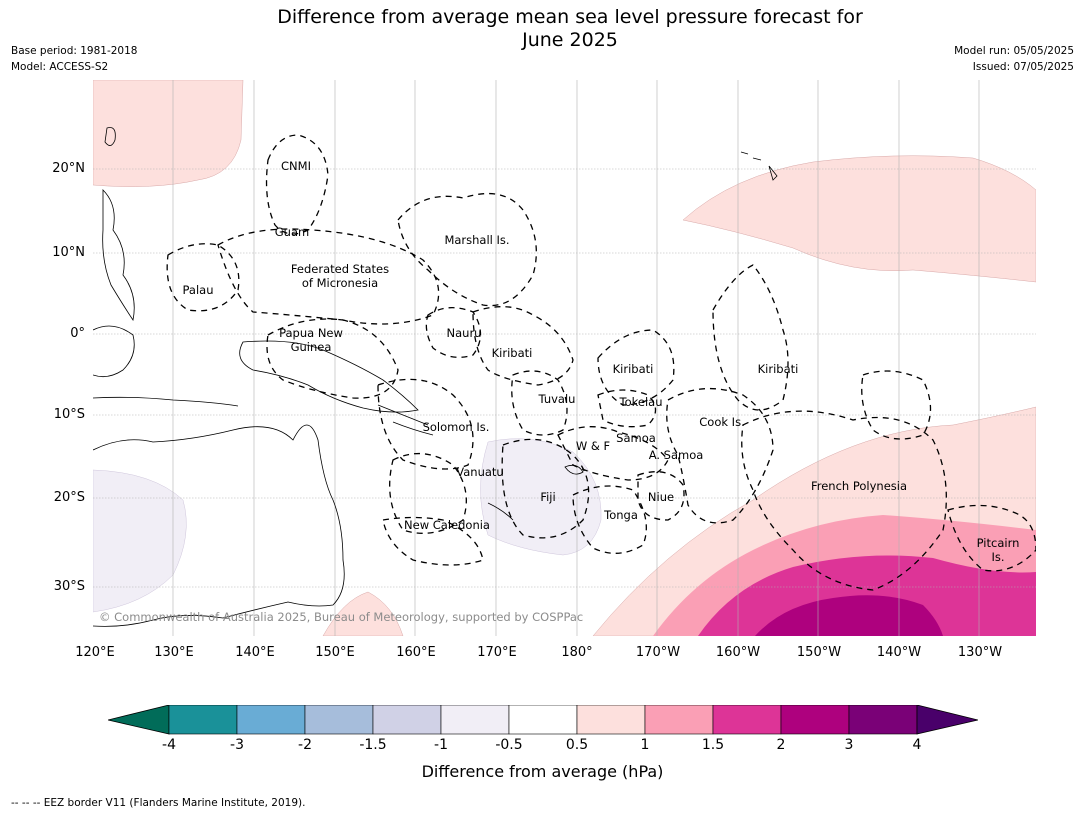 Image resolution: width=1085 pixels, height=816 pixels. I want to click on eez-png, so click(332, 358).